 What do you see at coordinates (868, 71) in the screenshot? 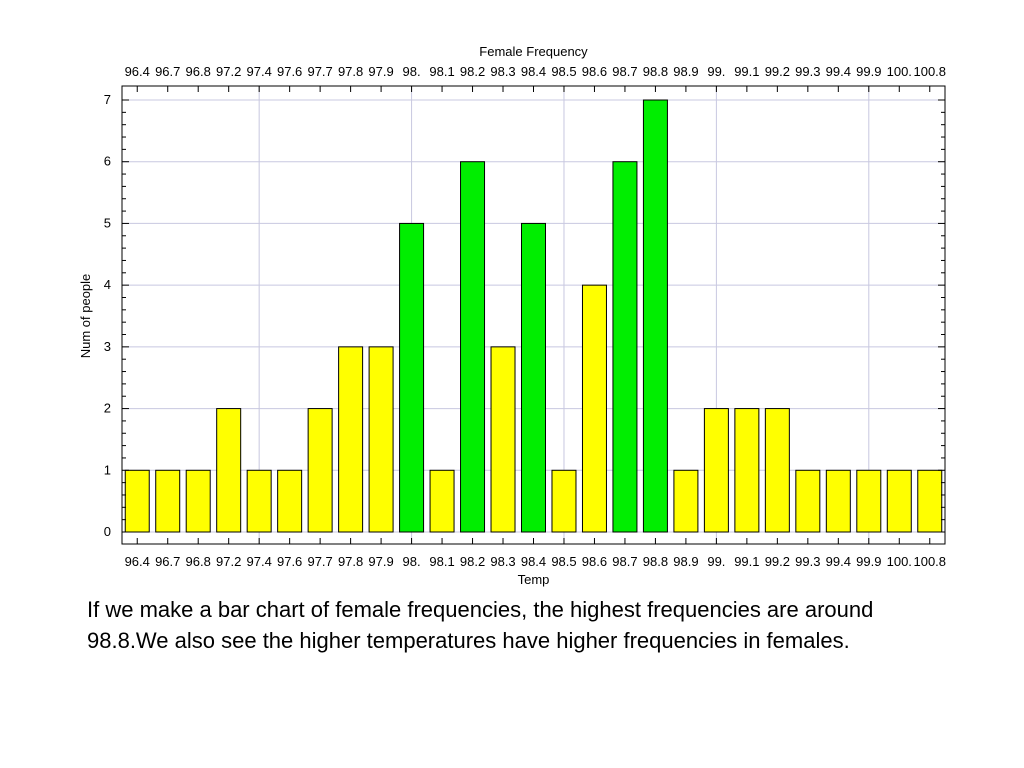
I see `x-tick-label-top: 99.9` at bounding box center [868, 71].